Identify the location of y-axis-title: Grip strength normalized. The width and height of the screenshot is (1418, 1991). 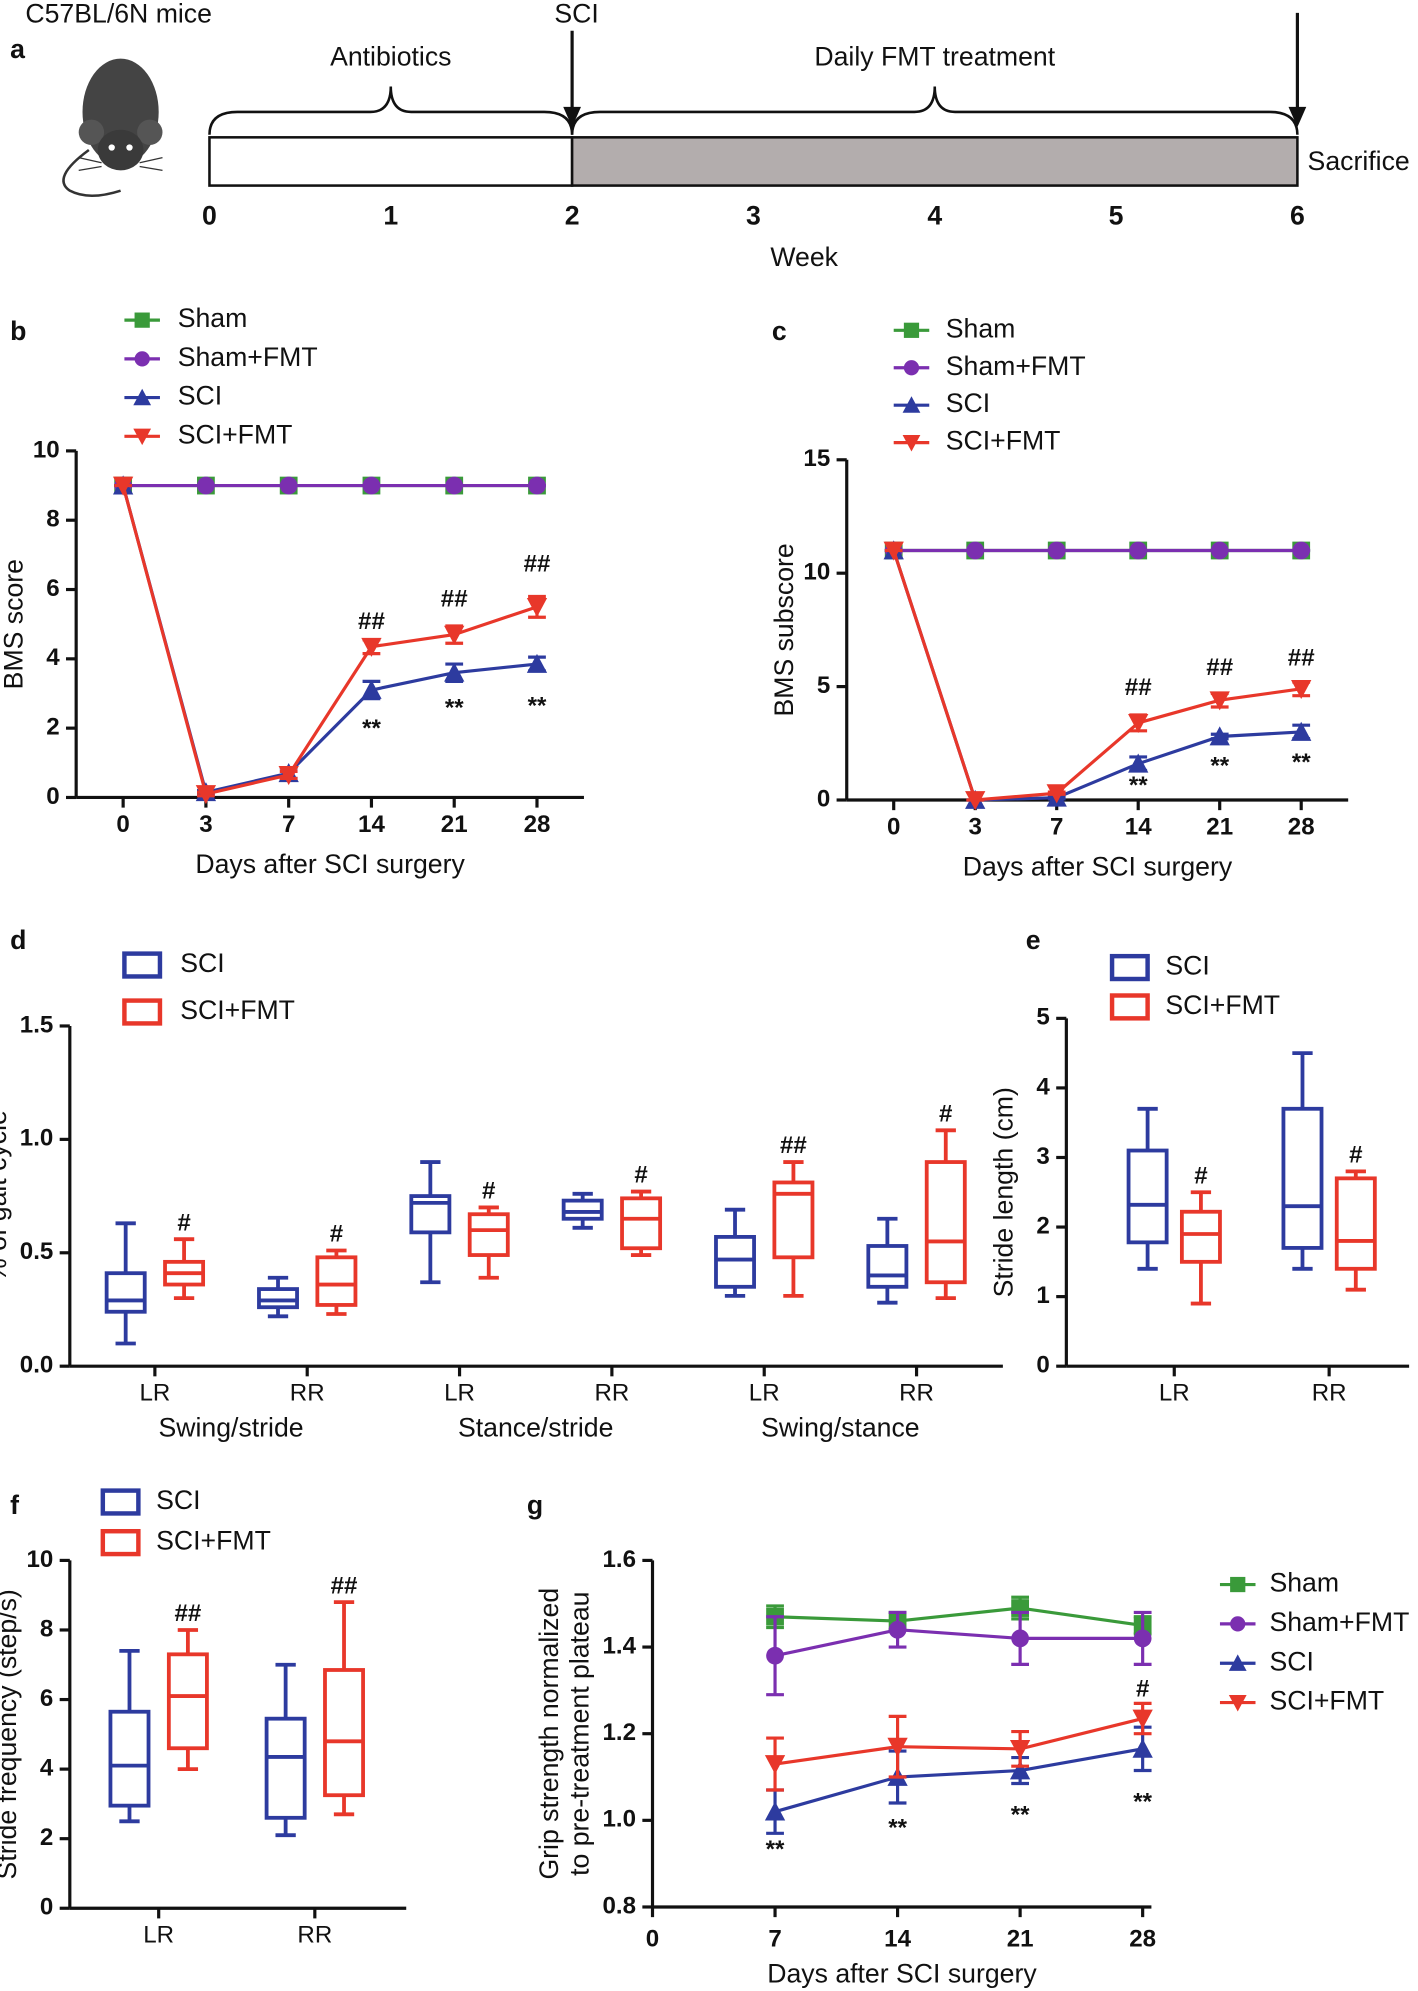
(549, 1734).